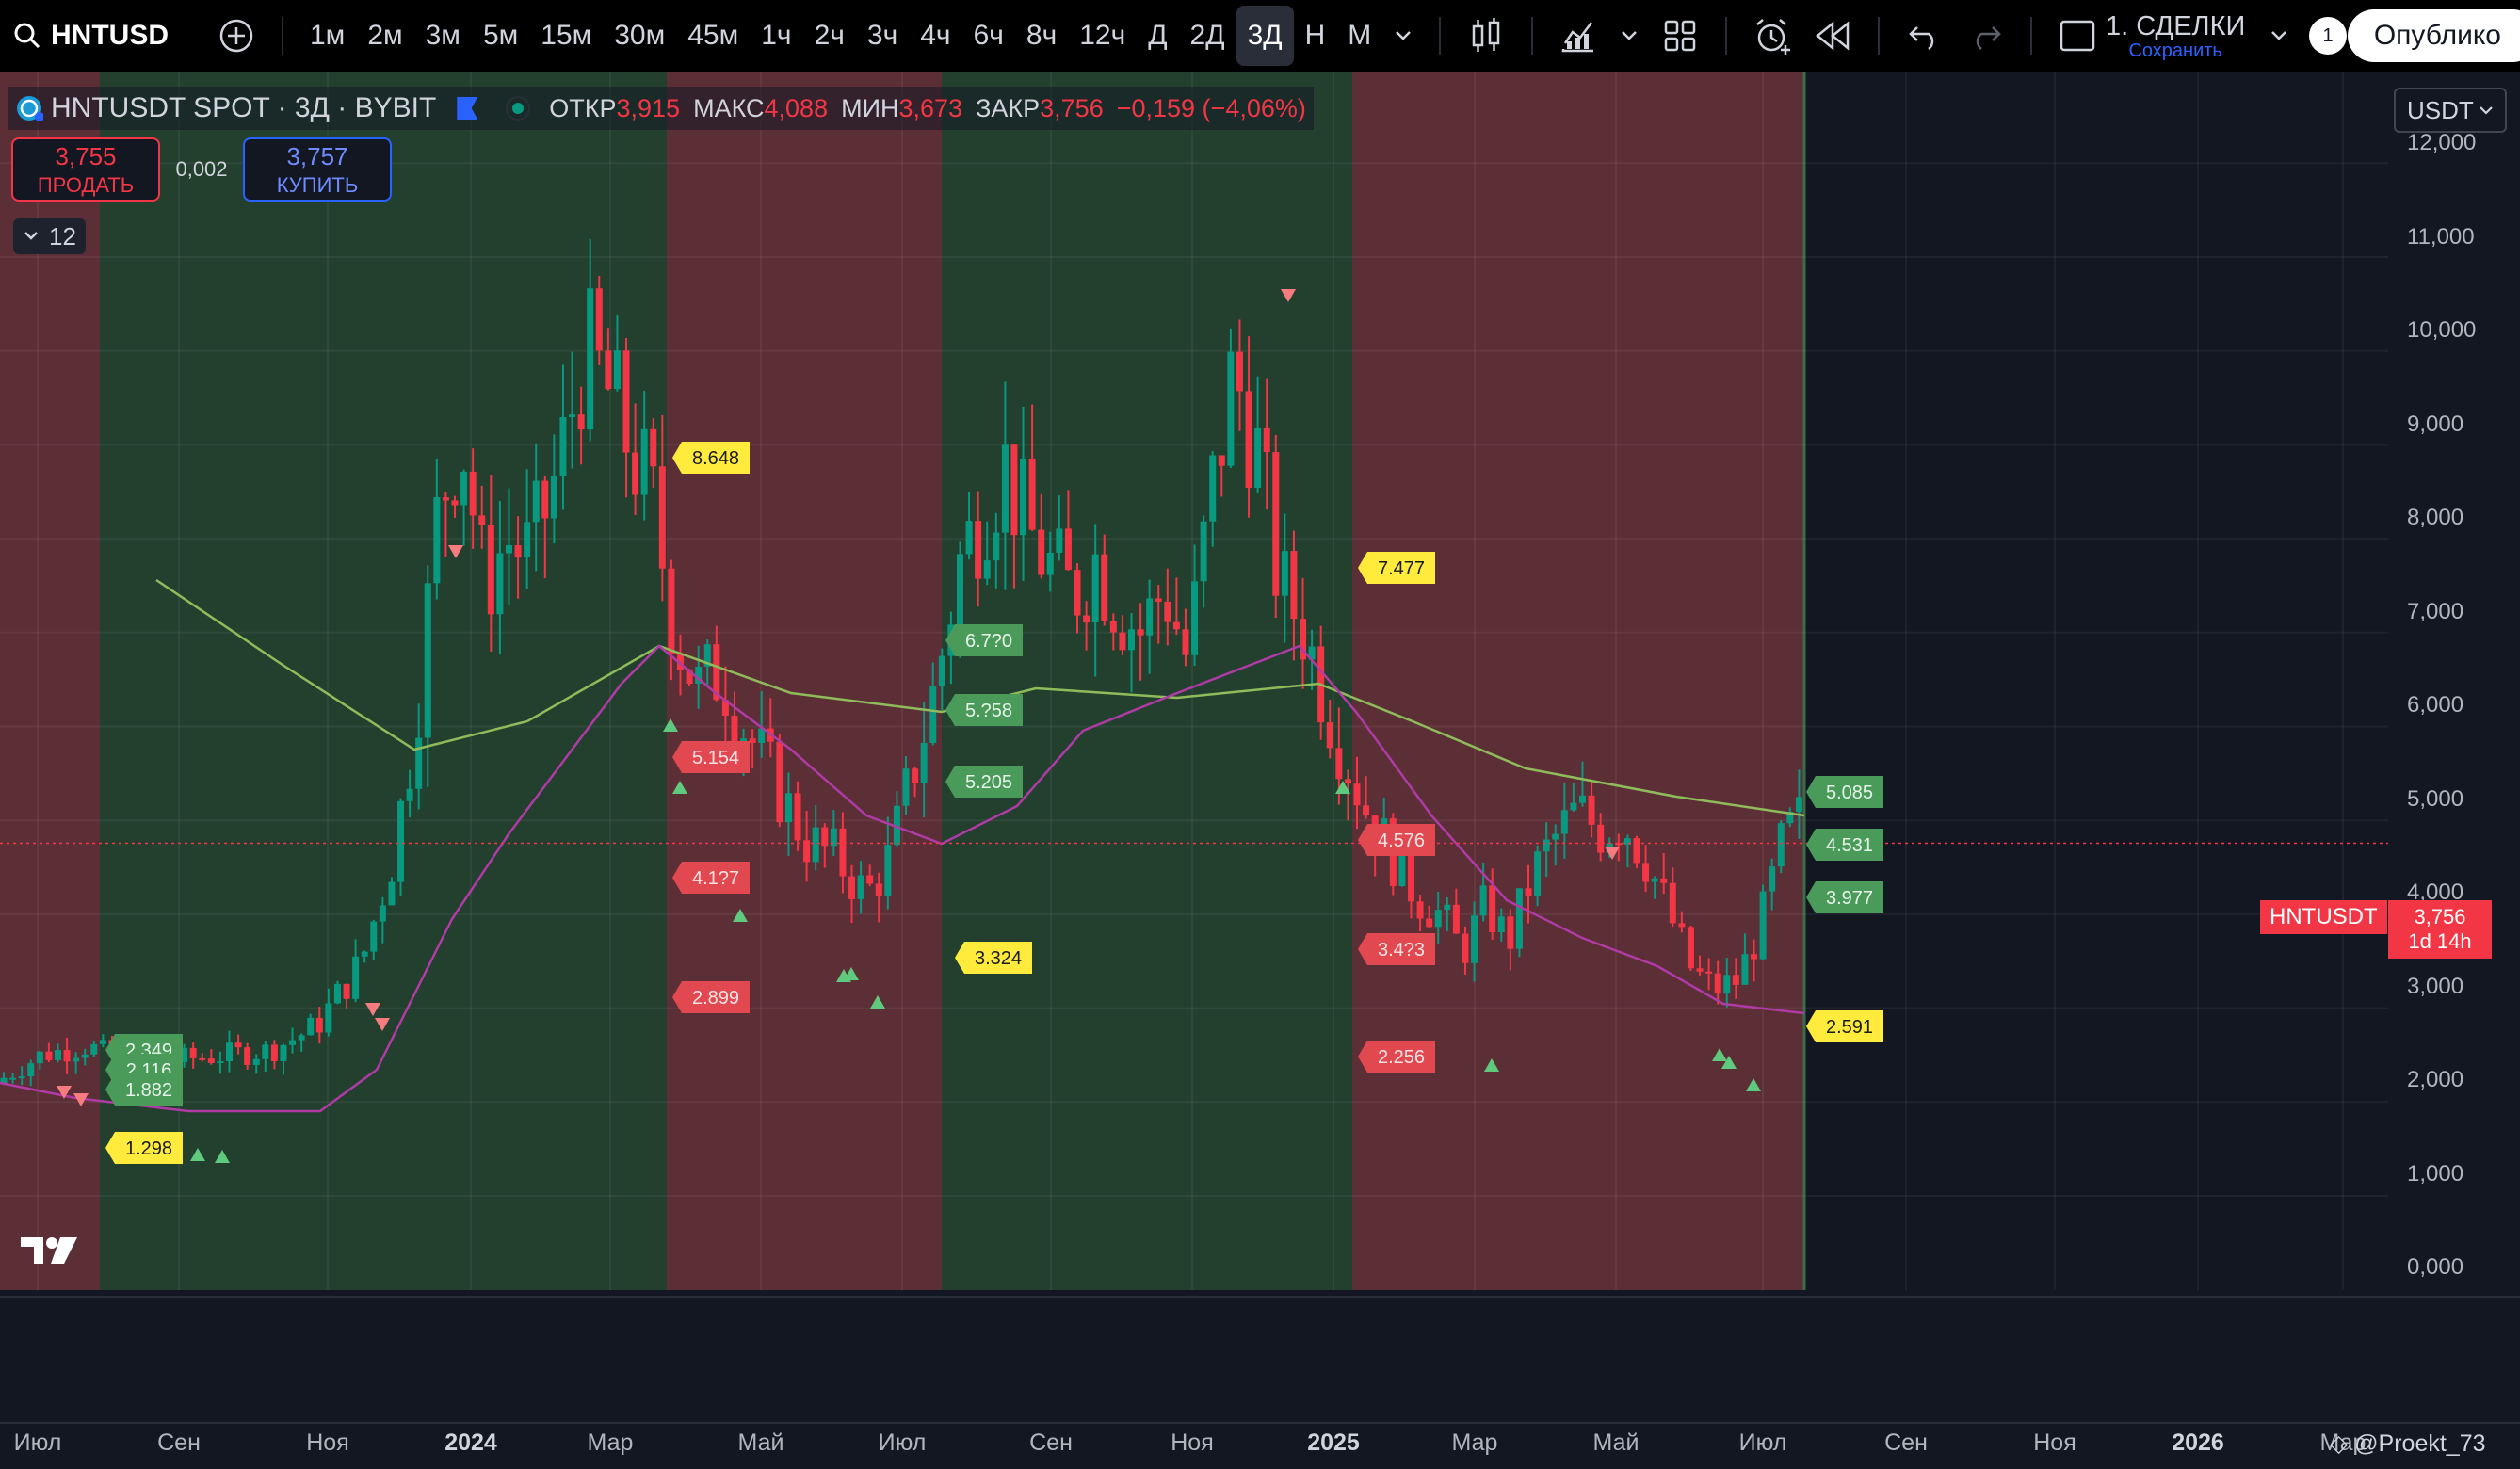  Describe the element at coordinates (1042, 35) in the screenshot. I see `timeframe-12: 8ч` at that location.